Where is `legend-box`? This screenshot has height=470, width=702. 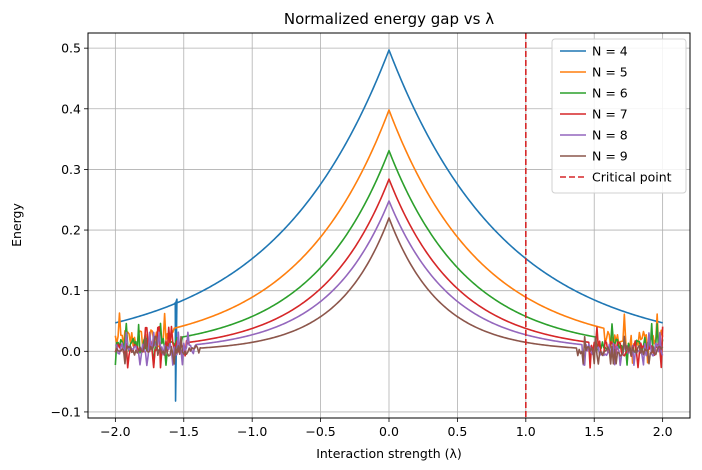
legend-box is located at coordinates (619, 116).